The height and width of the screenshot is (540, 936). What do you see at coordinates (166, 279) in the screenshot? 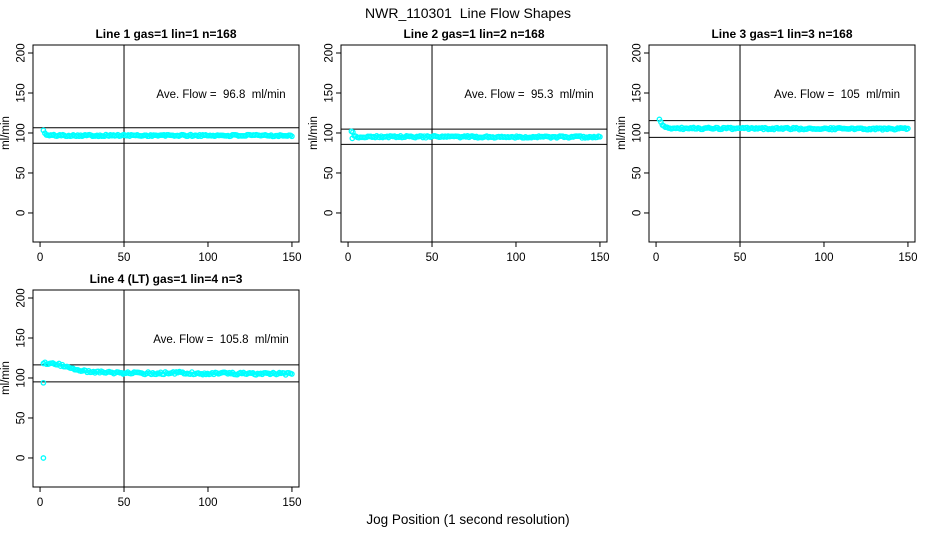
I see `panel-title: Line 4 (LT) gas=1 lin=4 n=3` at bounding box center [166, 279].